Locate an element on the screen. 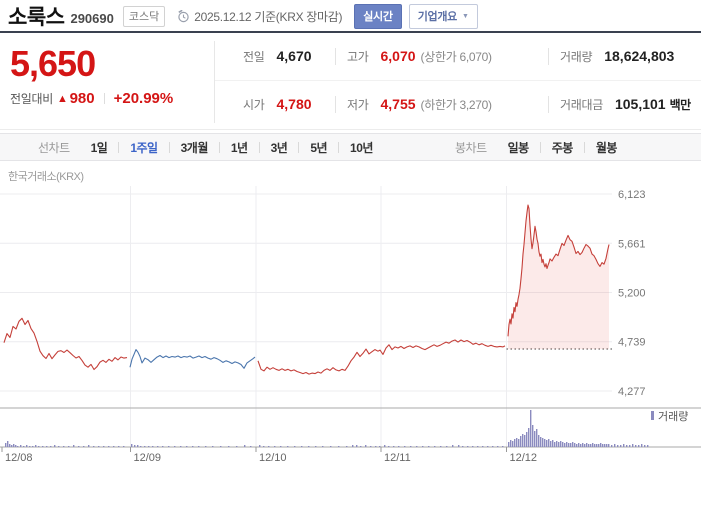  low-label: 저가 is located at coordinates (358, 105).